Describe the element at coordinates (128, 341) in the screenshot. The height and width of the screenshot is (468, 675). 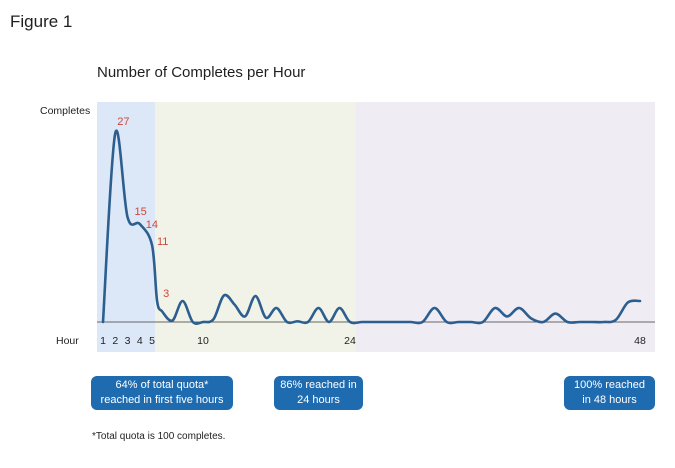
I see `x-tick-3: 3` at that location.